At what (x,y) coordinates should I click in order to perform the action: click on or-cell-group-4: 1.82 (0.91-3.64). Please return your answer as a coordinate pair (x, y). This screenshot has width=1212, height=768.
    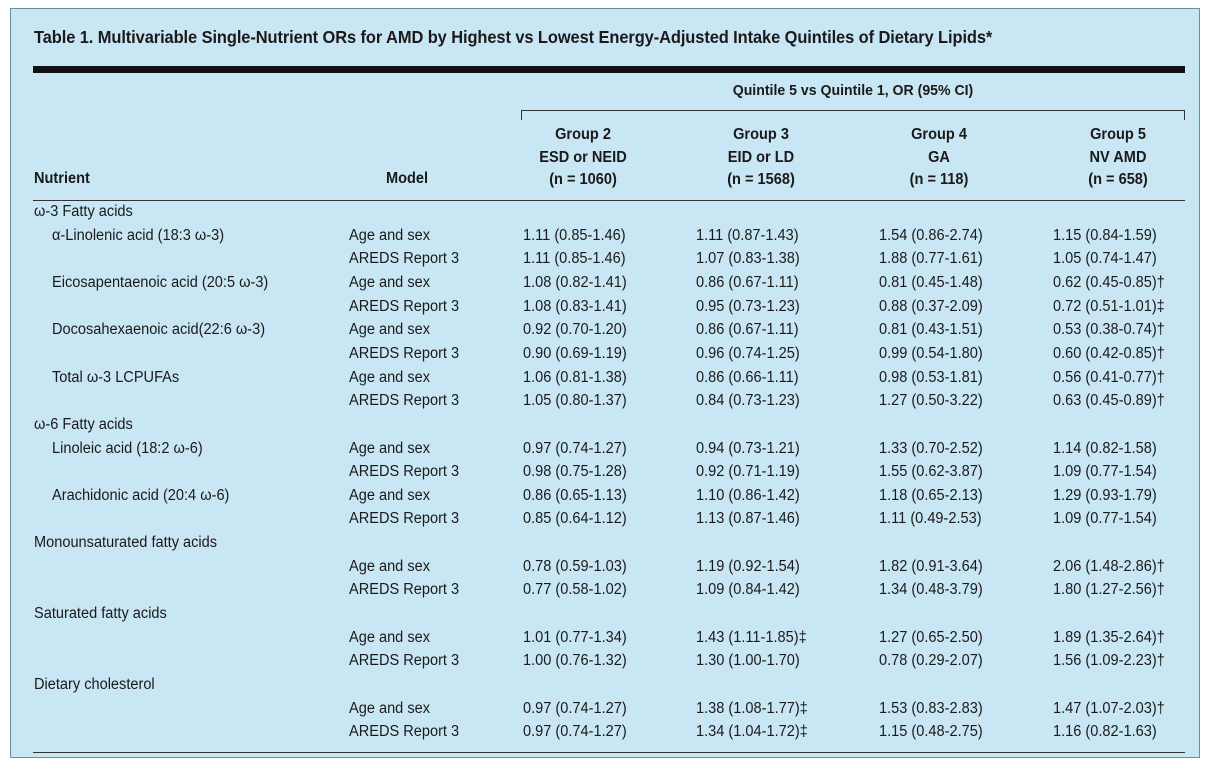
    Looking at the image, I should click on (931, 566).